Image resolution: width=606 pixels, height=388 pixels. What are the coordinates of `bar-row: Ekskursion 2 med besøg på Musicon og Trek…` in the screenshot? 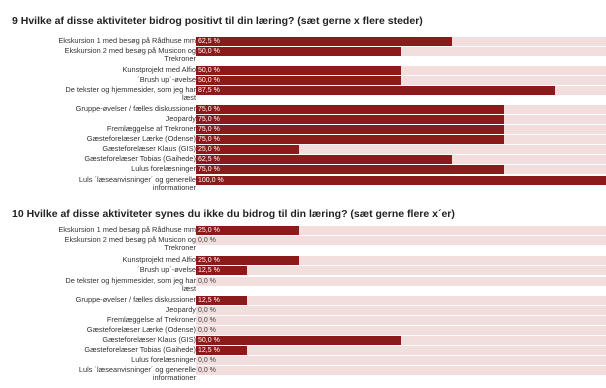 It's located at (303, 243).